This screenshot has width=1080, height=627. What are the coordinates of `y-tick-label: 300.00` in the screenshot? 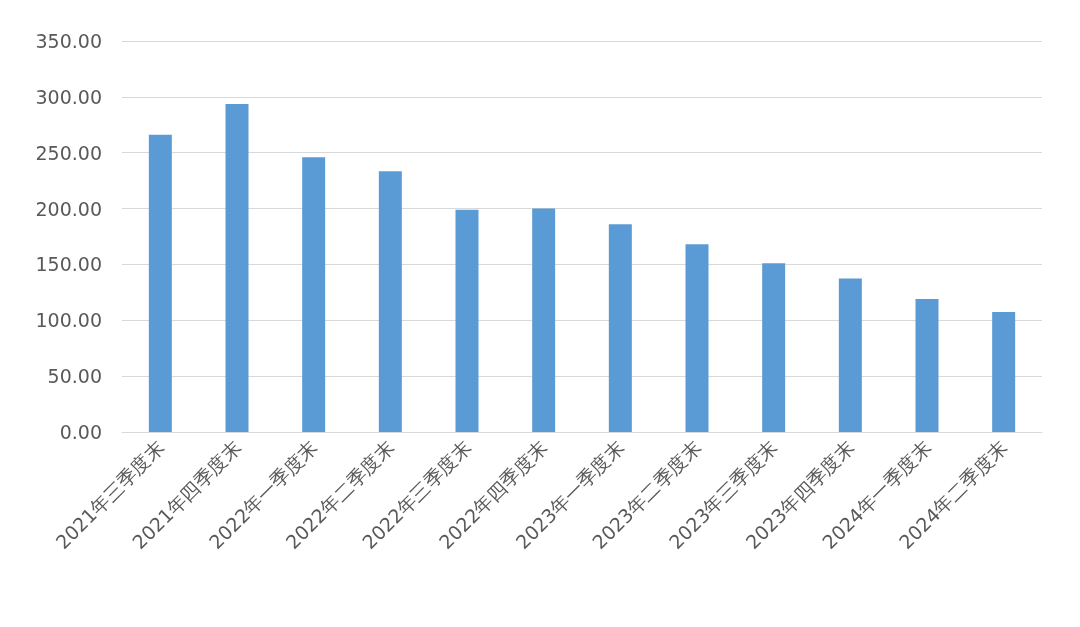 It's located at (68, 96).